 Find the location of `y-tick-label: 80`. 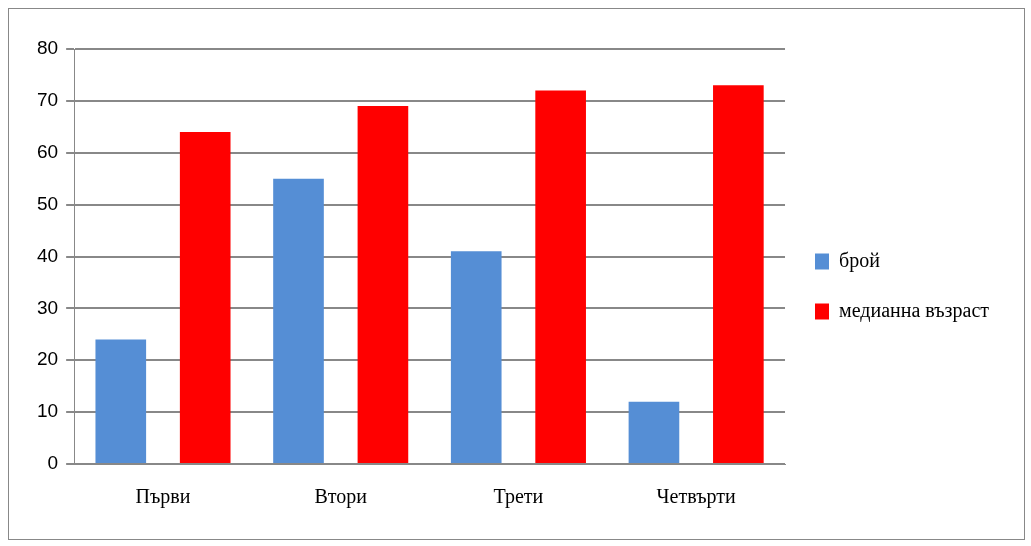

y-tick-label: 80 is located at coordinates (47, 48).